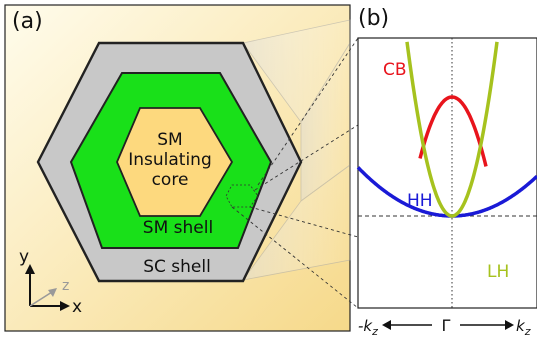 Image resolution: width=537 pixels, height=340 pixels. Describe the element at coordinates (178, 228) in the screenshot. I see `sm-shell-label: SM shell` at that location.